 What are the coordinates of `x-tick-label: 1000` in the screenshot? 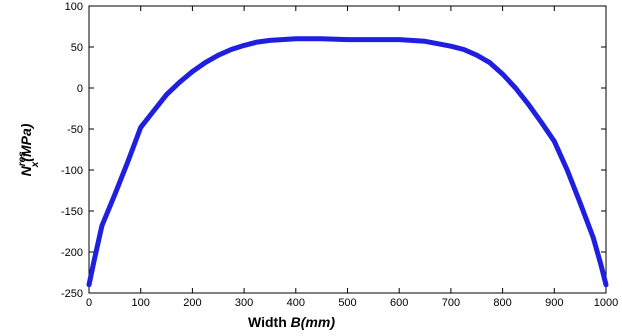 It's located at (606, 303).